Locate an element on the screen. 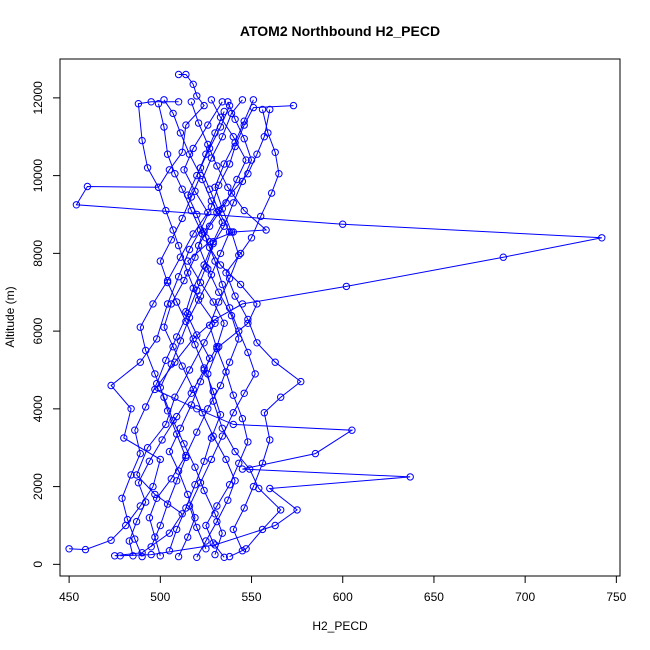 The height and width of the screenshot is (650, 650). y-tick-label: 8000 is located at coordinates (38, 253).